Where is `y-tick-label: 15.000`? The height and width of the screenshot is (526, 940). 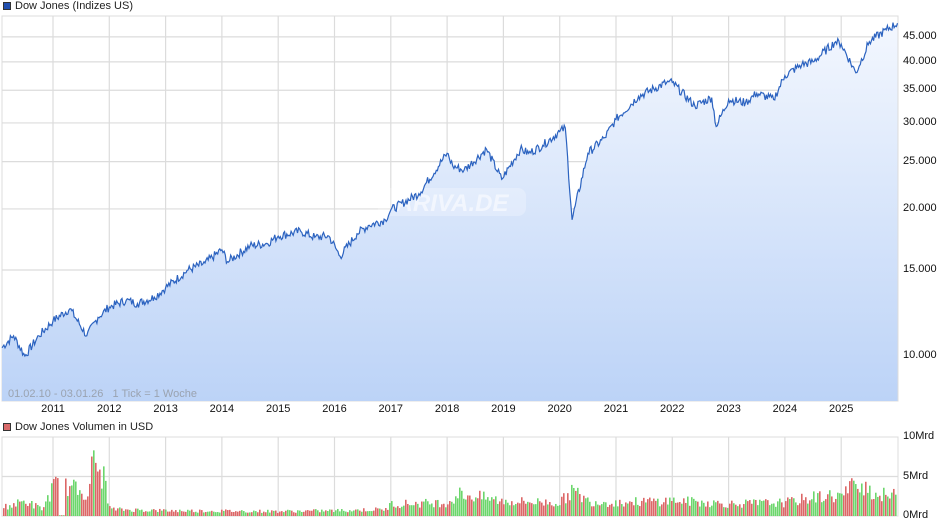 y-tick-label: 15.000 is located at coordinates (920, 268).